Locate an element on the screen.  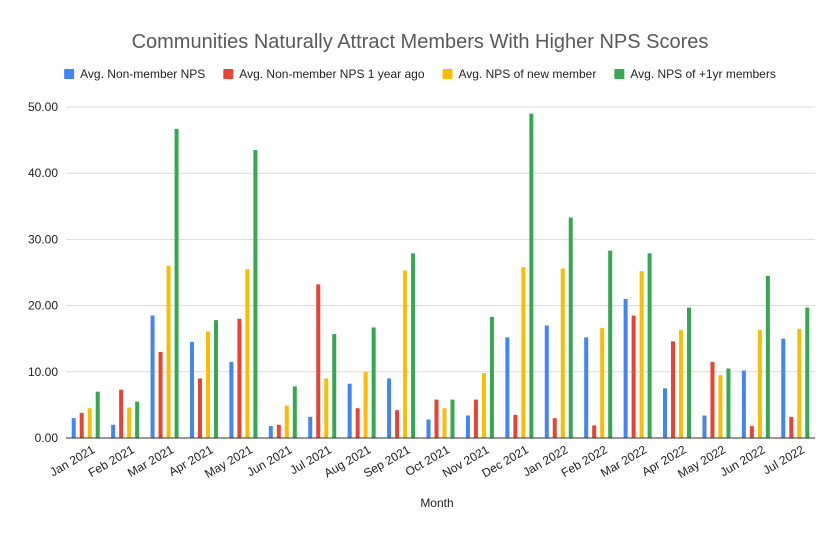
legend-label: Avg. NPS of +1yr members is located at coordinates (703, 74).